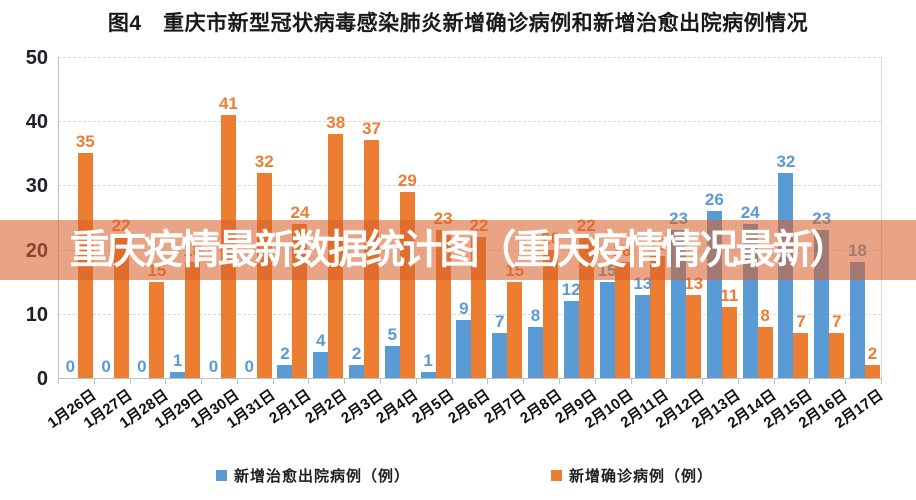 This screenshot has width=916, height=500. I want to click on confirmed-value-2月16日: 7, so click(837, 322).